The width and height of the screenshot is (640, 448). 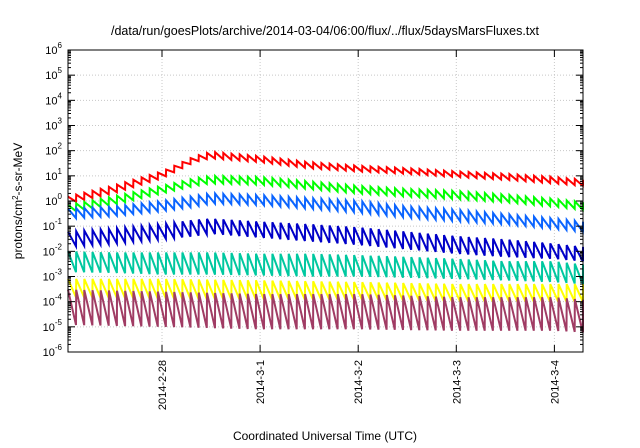 What do you see at coordinates (53, 200) in the screenshot?
I see `y-tick-label: 10⁰` at bounding box center [53, 200].